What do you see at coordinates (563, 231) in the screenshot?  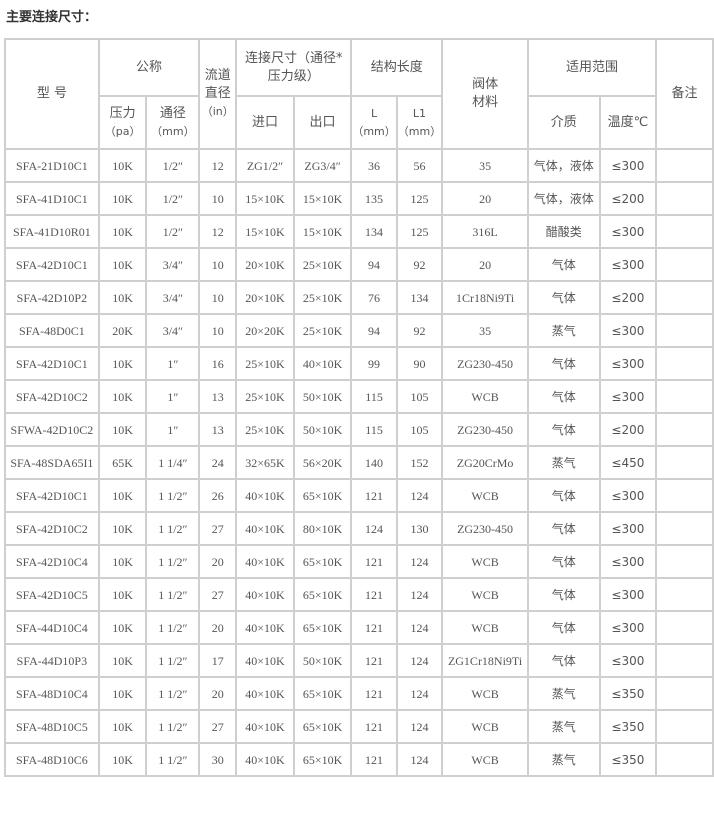 I see `cell-medium: 醋酸类` at bounding box center [563, 231].